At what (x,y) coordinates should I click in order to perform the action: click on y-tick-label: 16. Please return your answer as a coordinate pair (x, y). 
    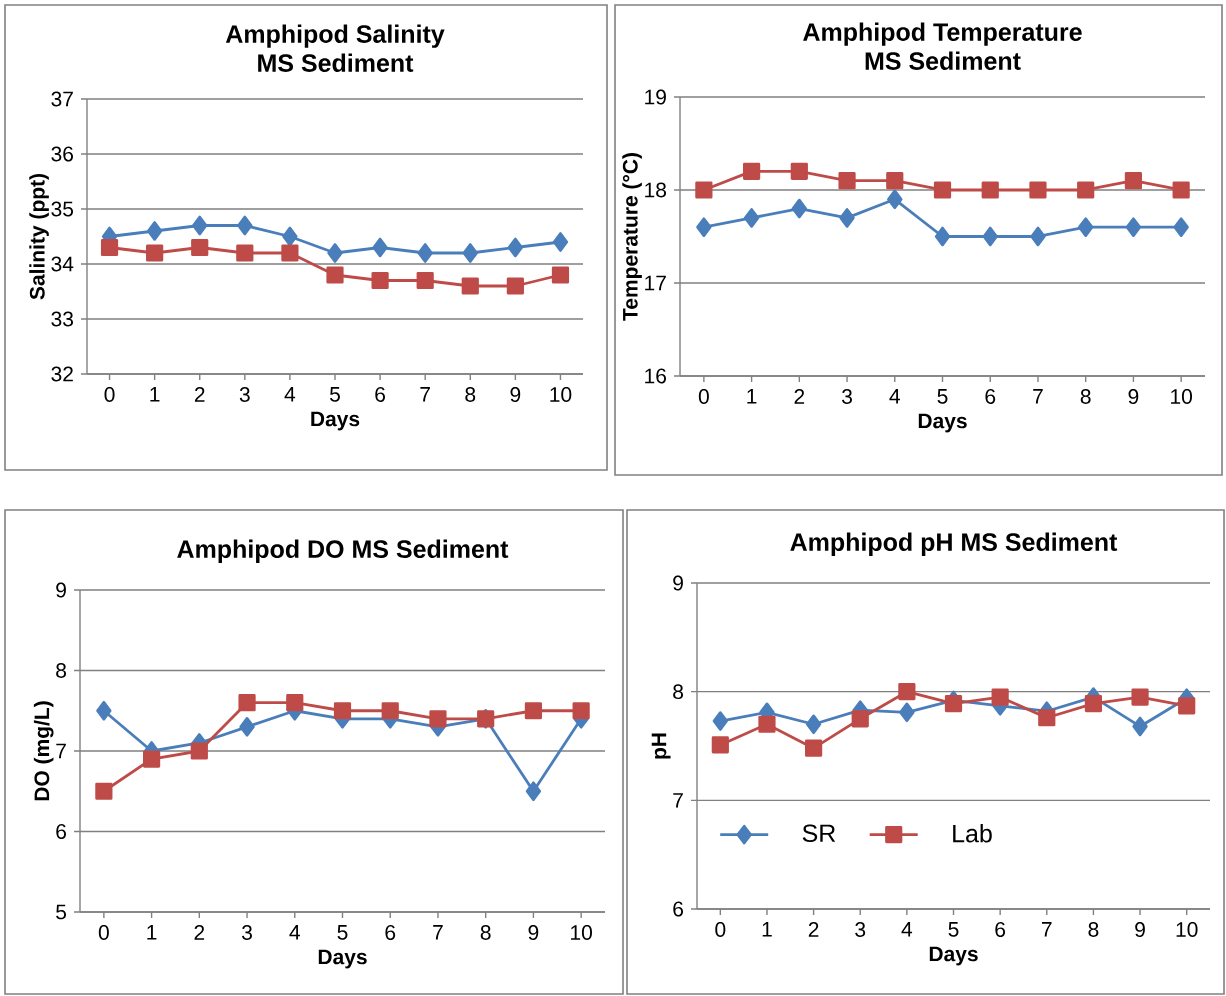
    Looking at the image, I should click on (656, 376).